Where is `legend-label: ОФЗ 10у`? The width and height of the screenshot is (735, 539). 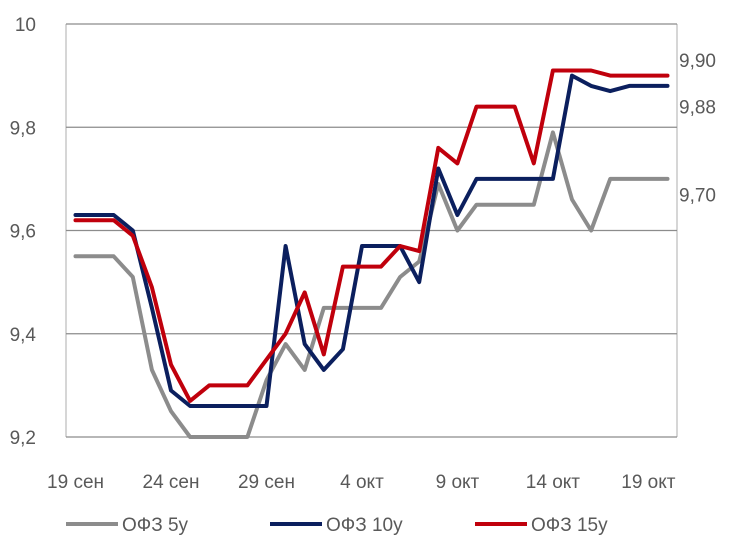
legend-label: ОФЗ 10у is located at coordinates (364, 525).